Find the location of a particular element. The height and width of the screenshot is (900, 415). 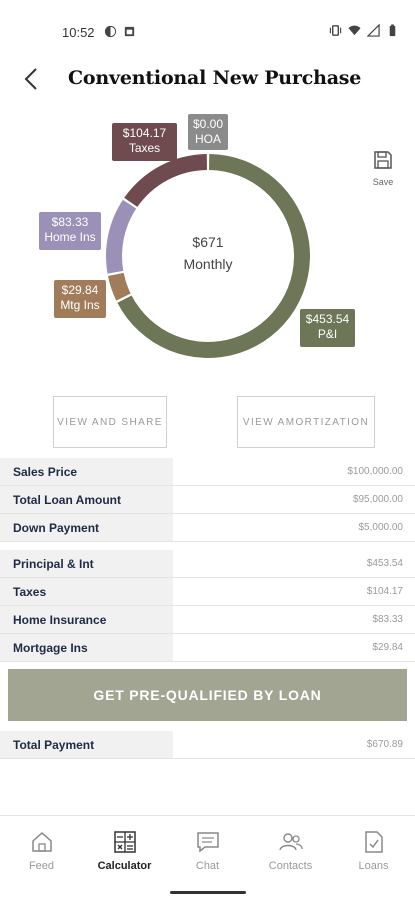

row-label: Total Loan Amount is located at coordinates (86, 499).